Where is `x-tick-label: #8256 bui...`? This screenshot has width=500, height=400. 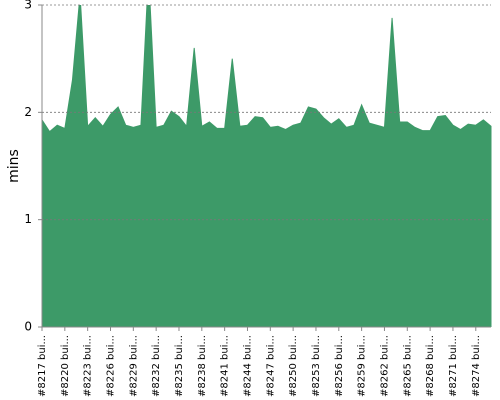
x-tick-label: #8256 bui... is located at coordinates (339, 366).